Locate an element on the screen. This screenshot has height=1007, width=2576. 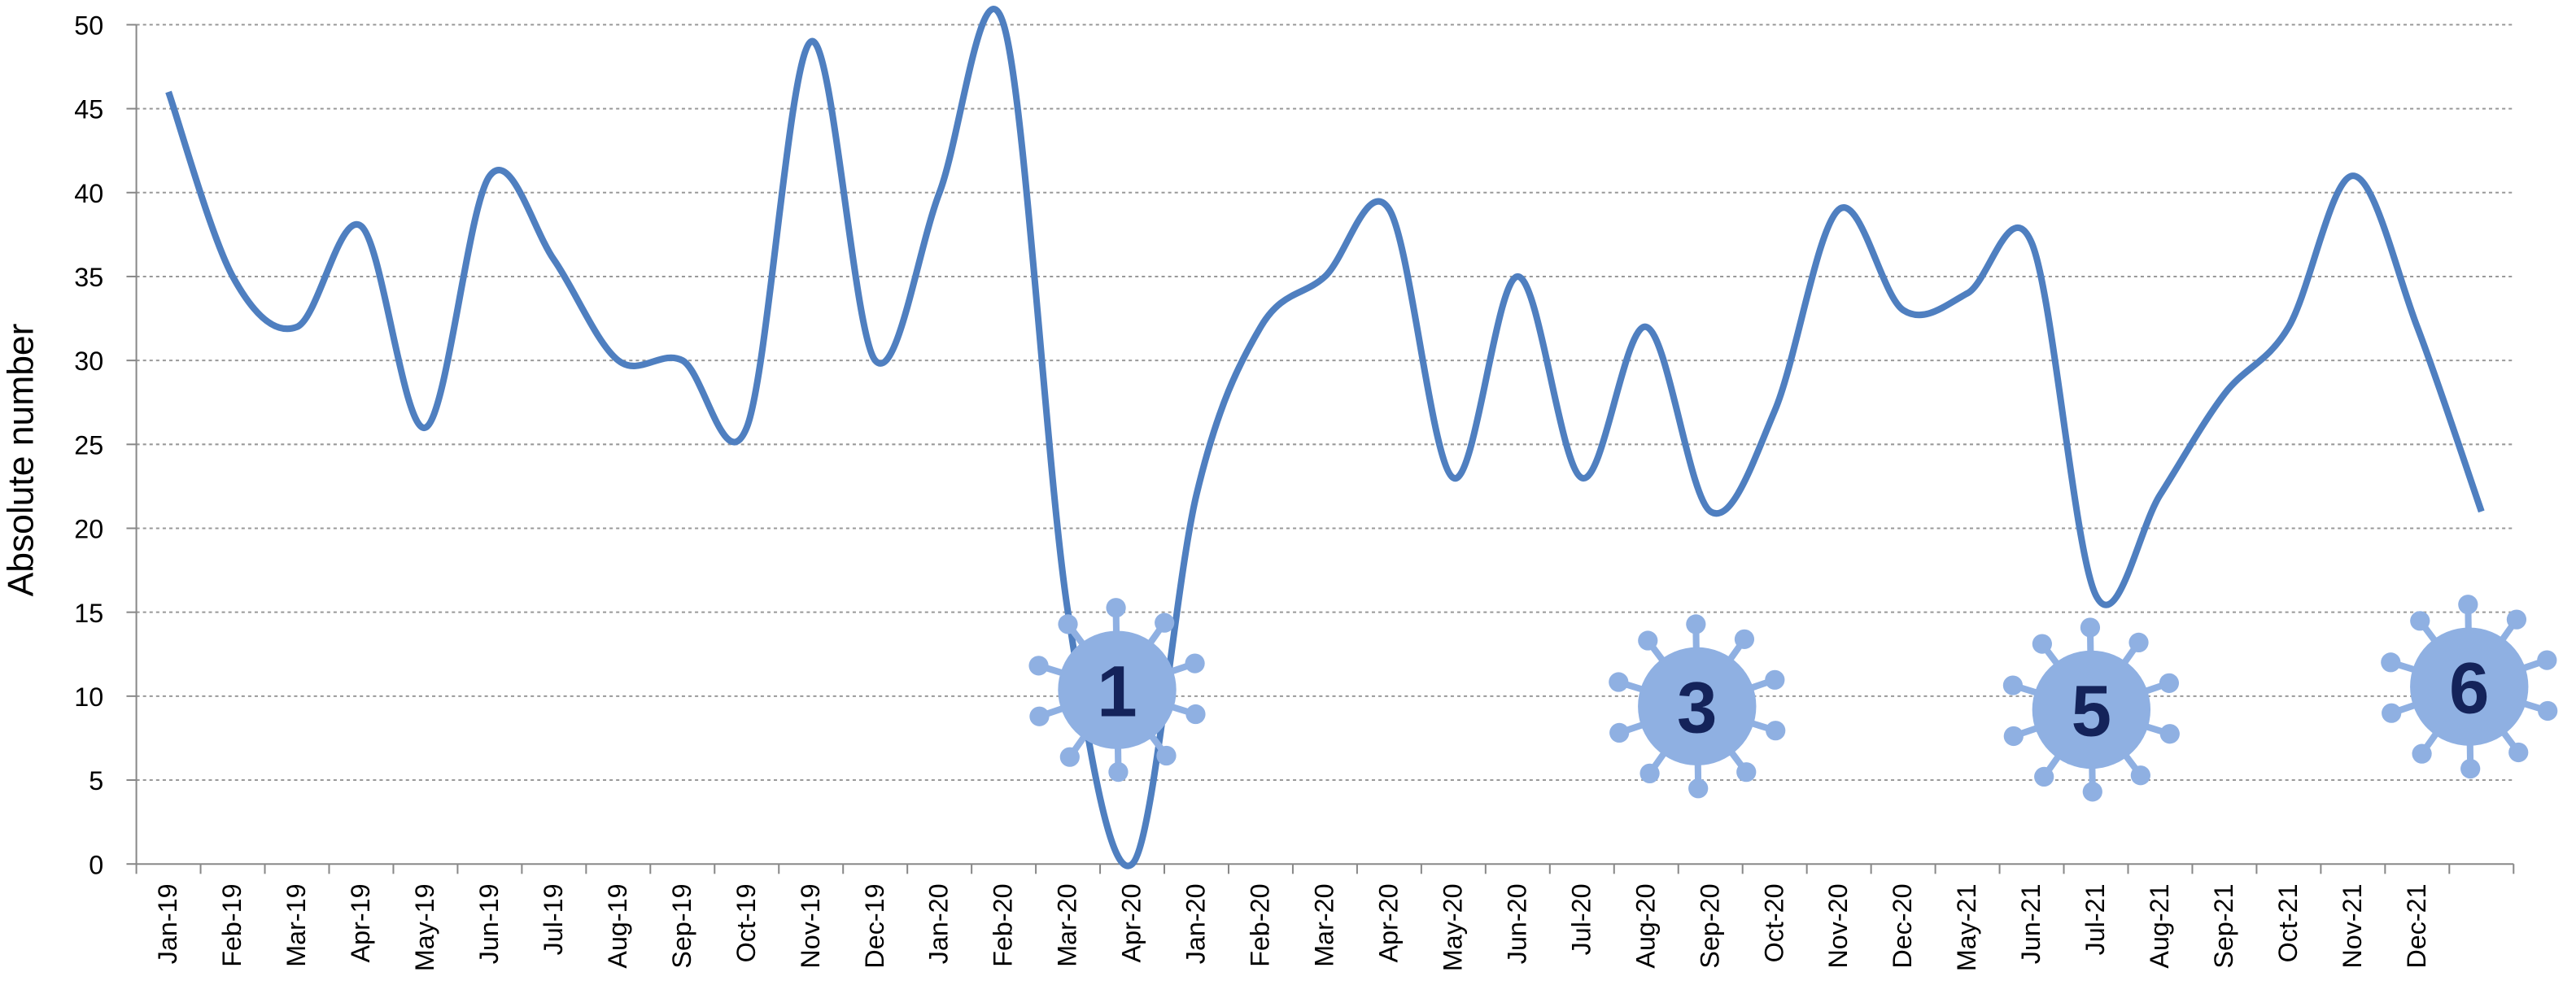
x-tick-label: Mar-19 is located at coordinates (296, 924).